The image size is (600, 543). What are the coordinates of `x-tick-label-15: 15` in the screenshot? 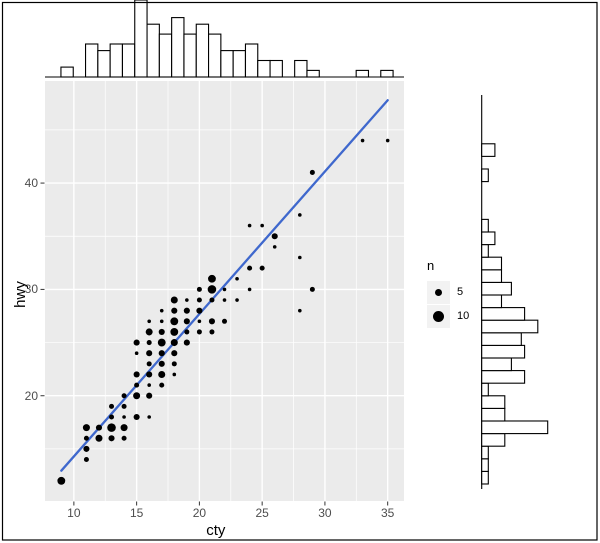 It's located at (136, 513).